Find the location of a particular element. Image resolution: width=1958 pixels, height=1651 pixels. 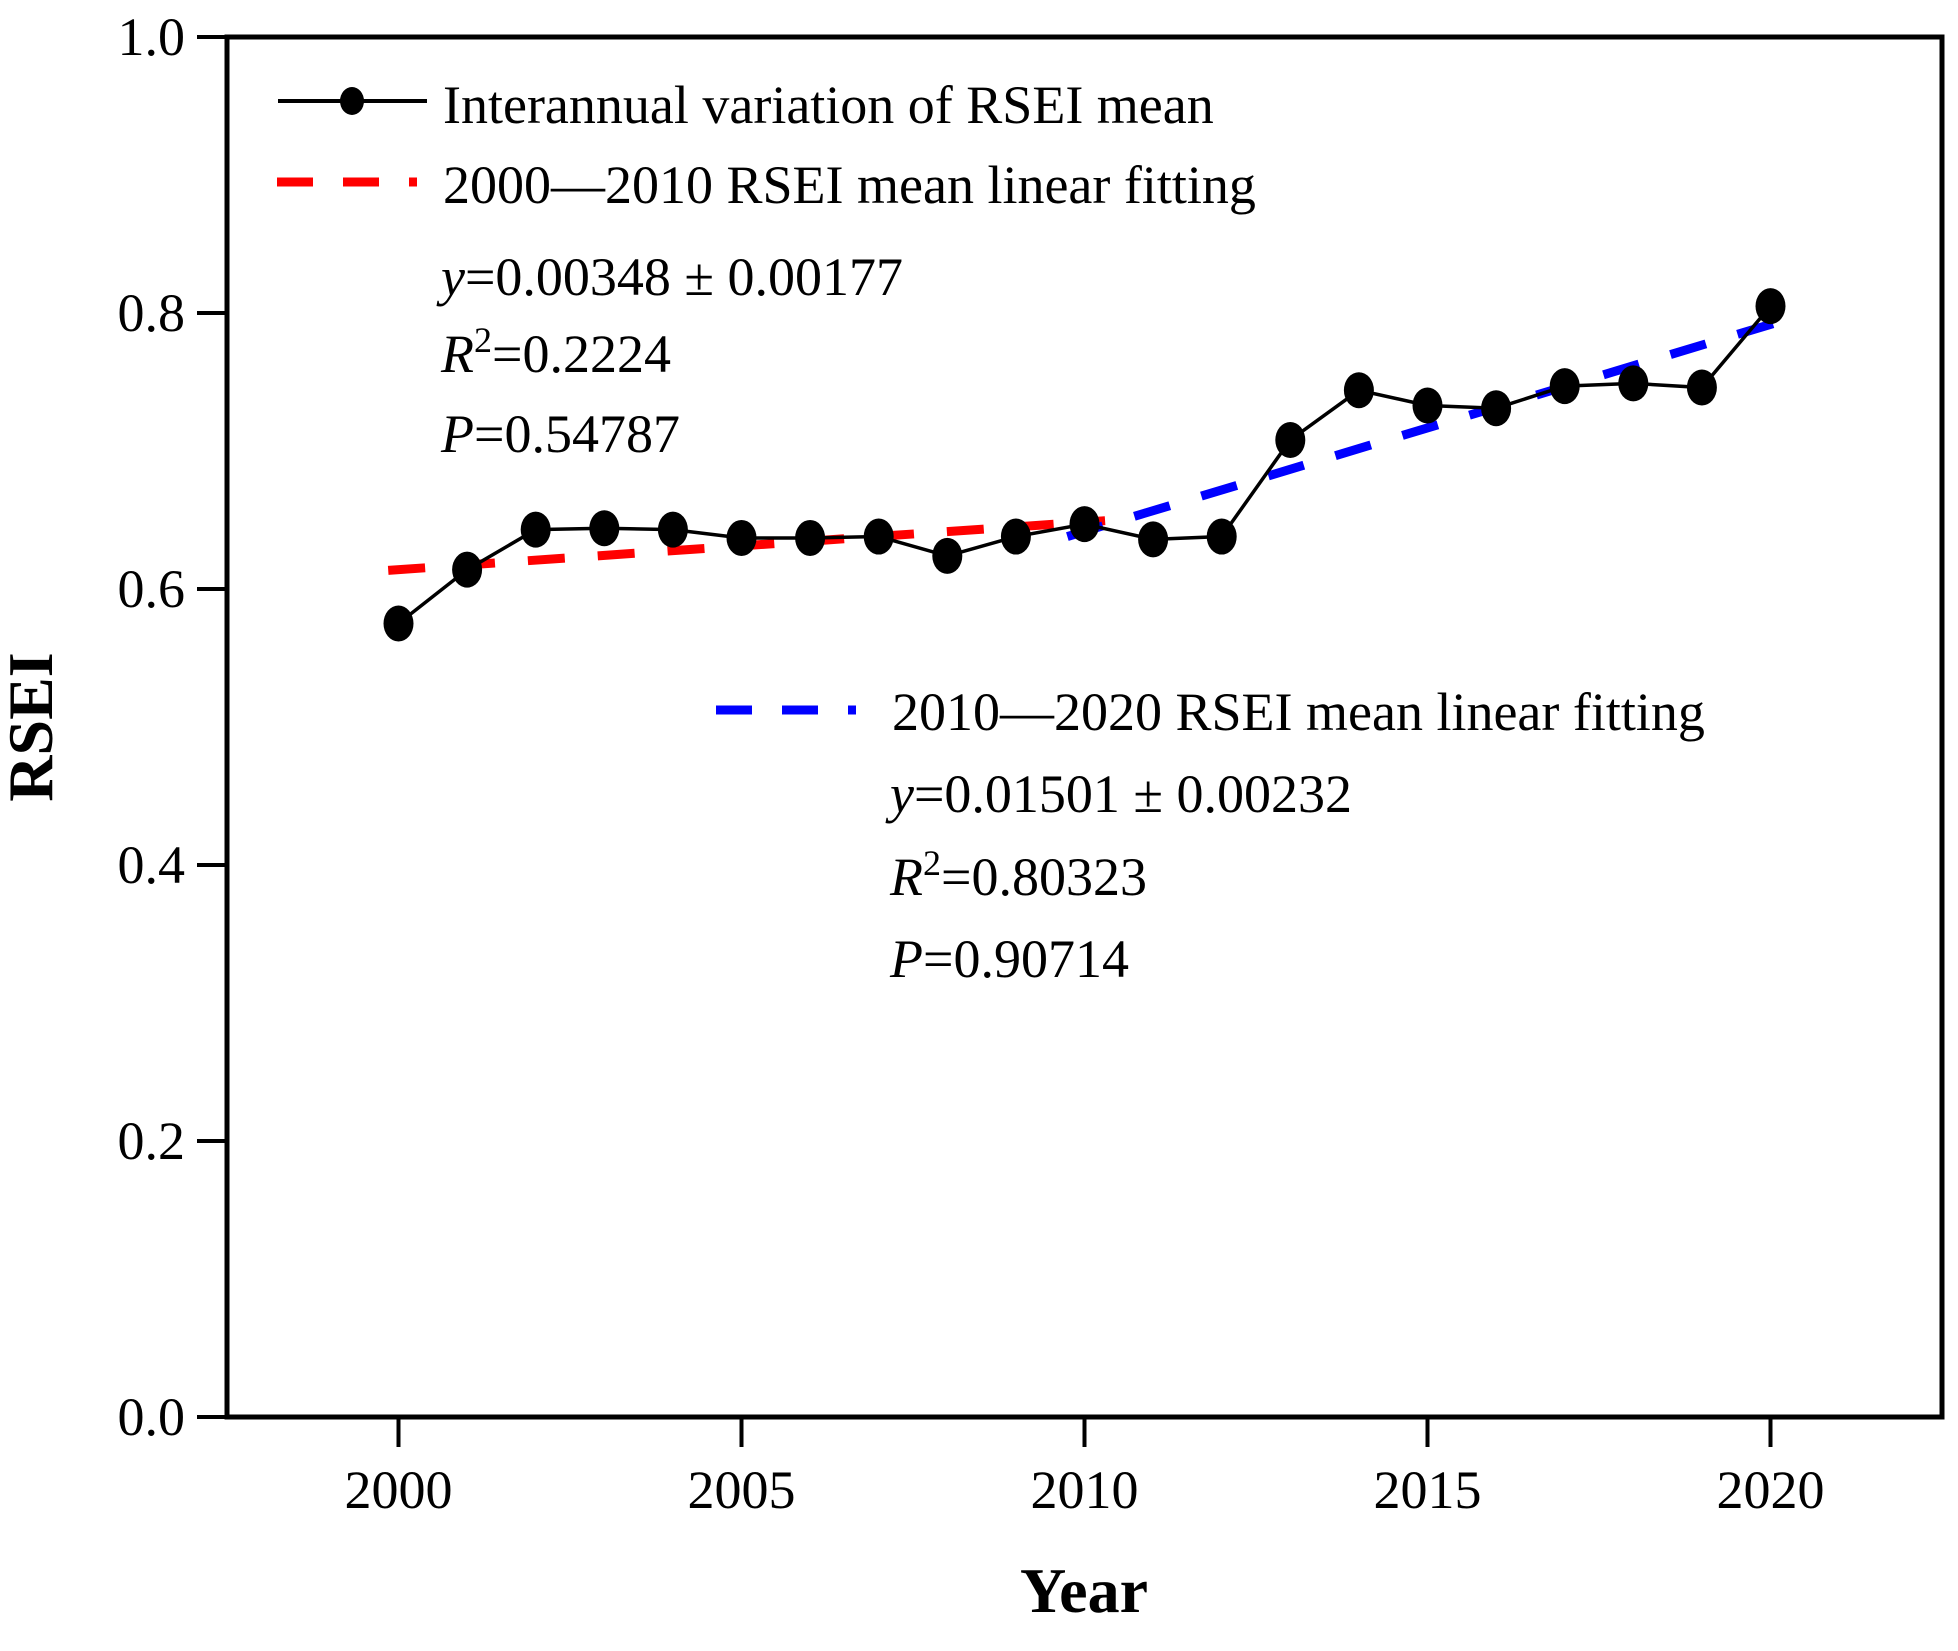

fit1-p-value: P=0.54787 is located at coordinates (560, 434).